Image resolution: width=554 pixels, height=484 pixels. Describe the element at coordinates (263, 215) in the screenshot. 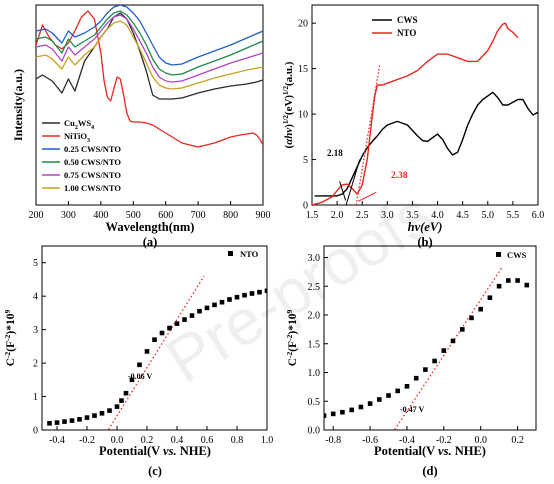

I see `panel-a-xtick-label-900: 900` at that location.